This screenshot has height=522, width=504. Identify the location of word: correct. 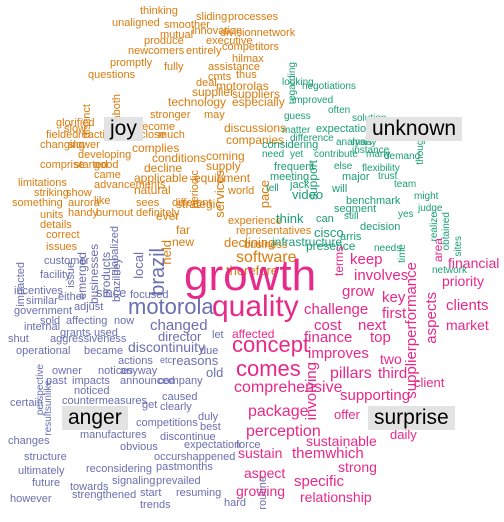
(63, 235).